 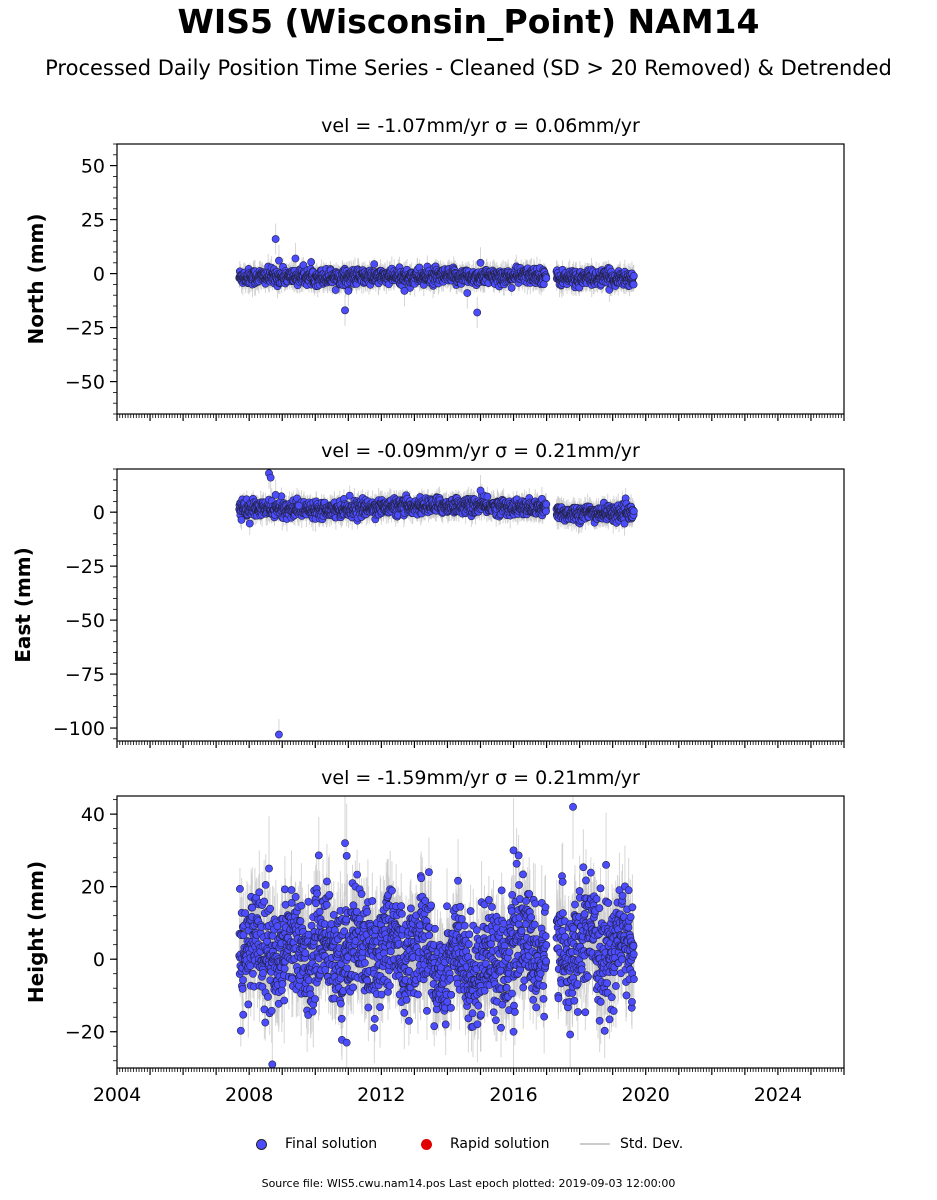 What do you see at coordinates (468, 21) in the screenshot?
I see `figure-title: WIS5 (Wisconsin_Point) NAM14` at bounding box center [468, 21].